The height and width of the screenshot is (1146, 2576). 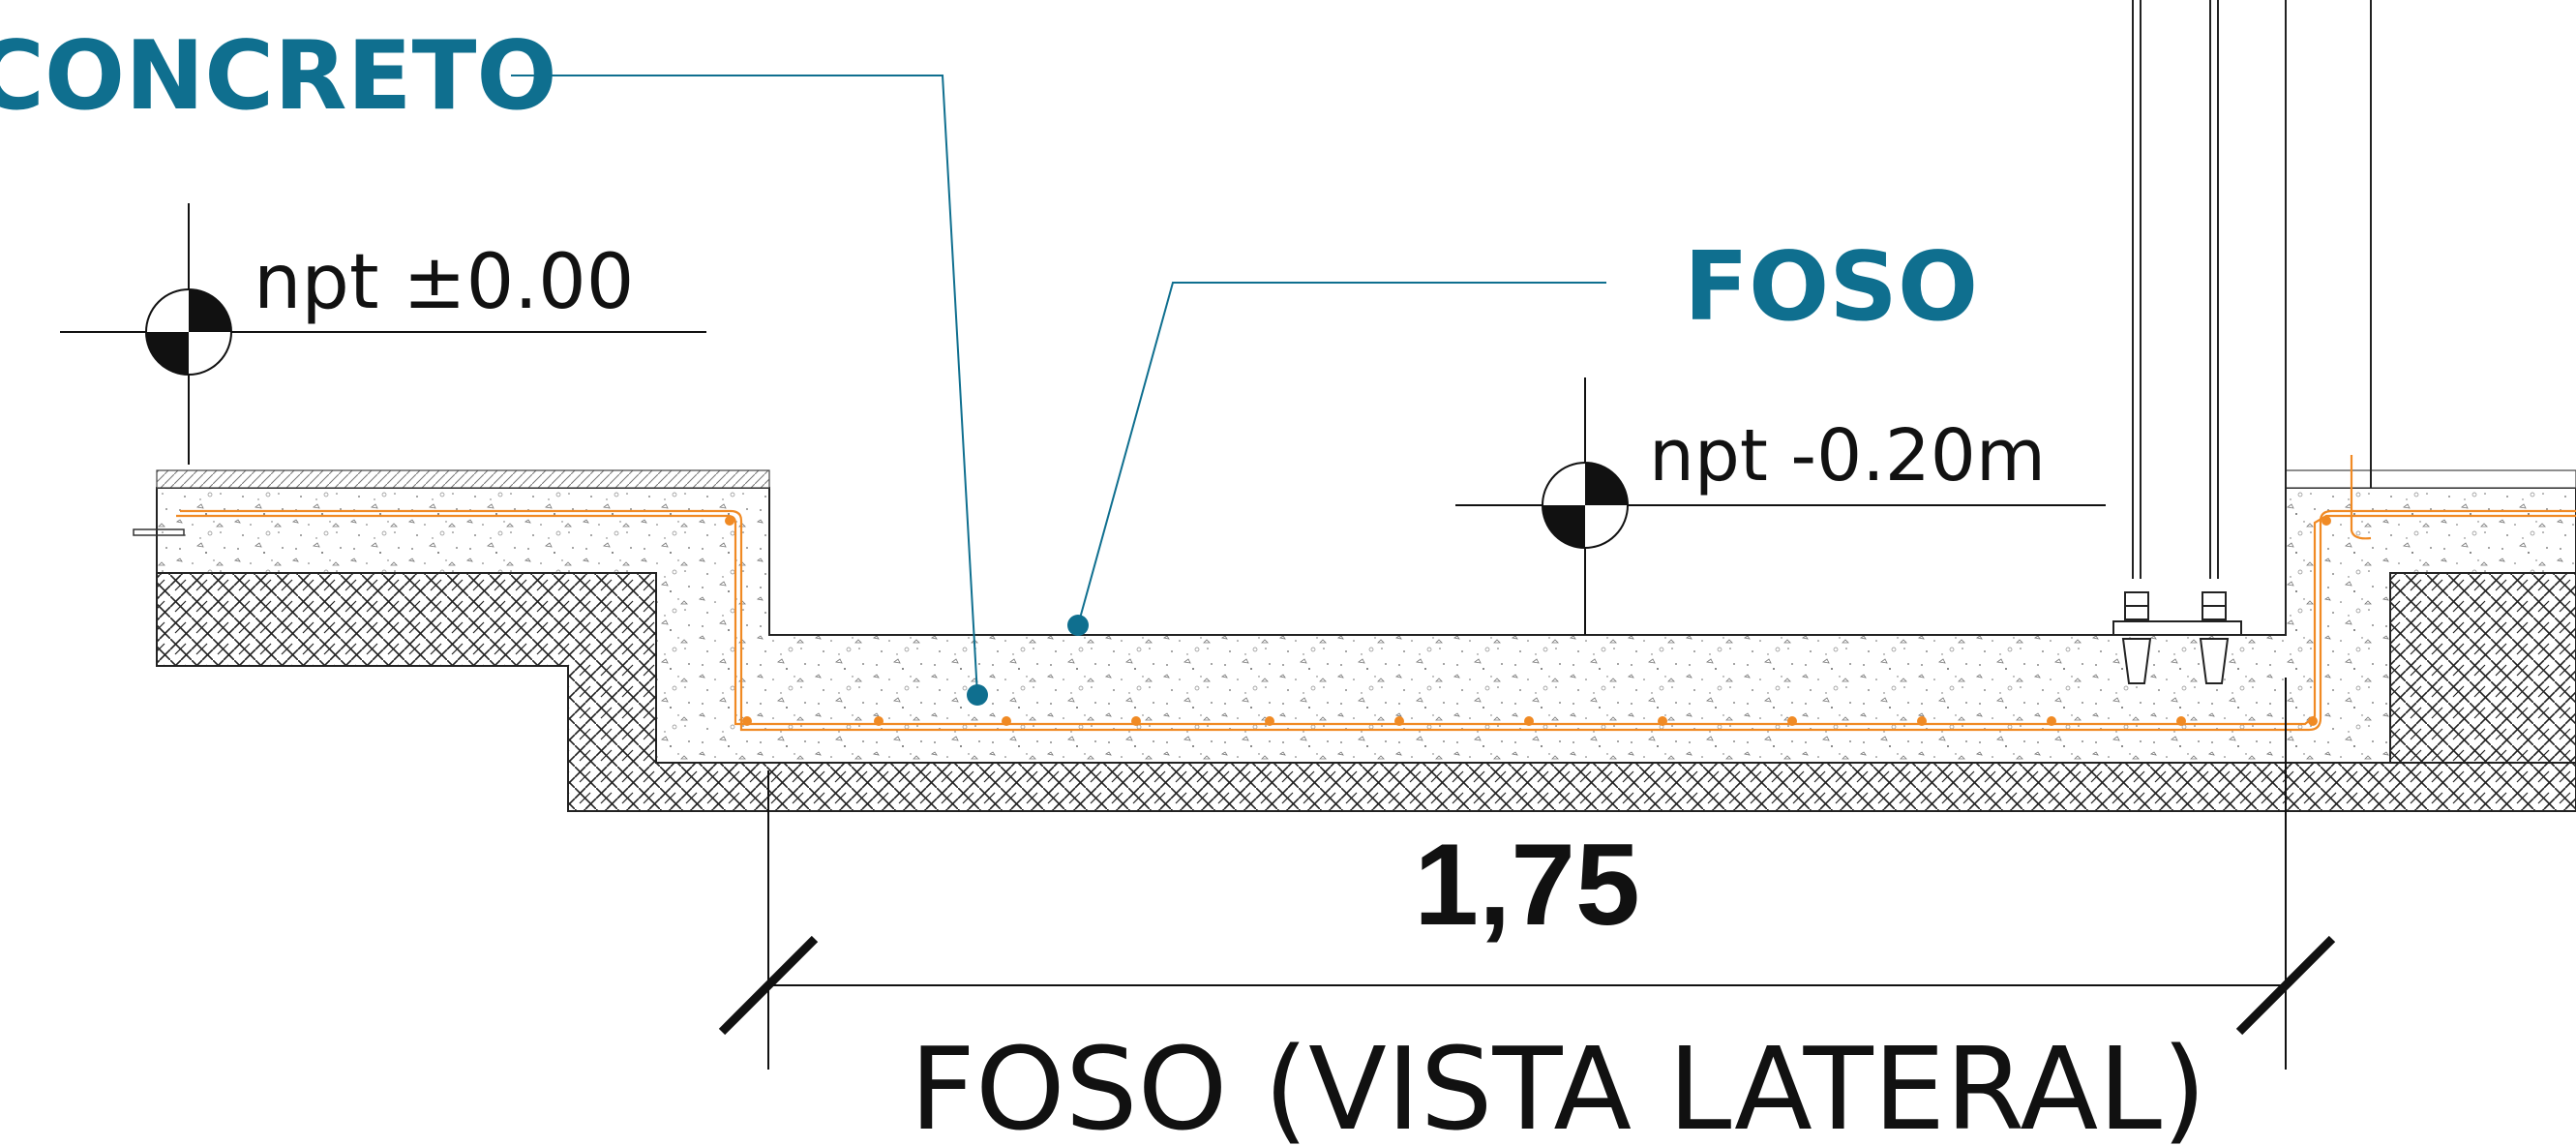 I want to click on rebar-dots, so click(x=1528, y=621).